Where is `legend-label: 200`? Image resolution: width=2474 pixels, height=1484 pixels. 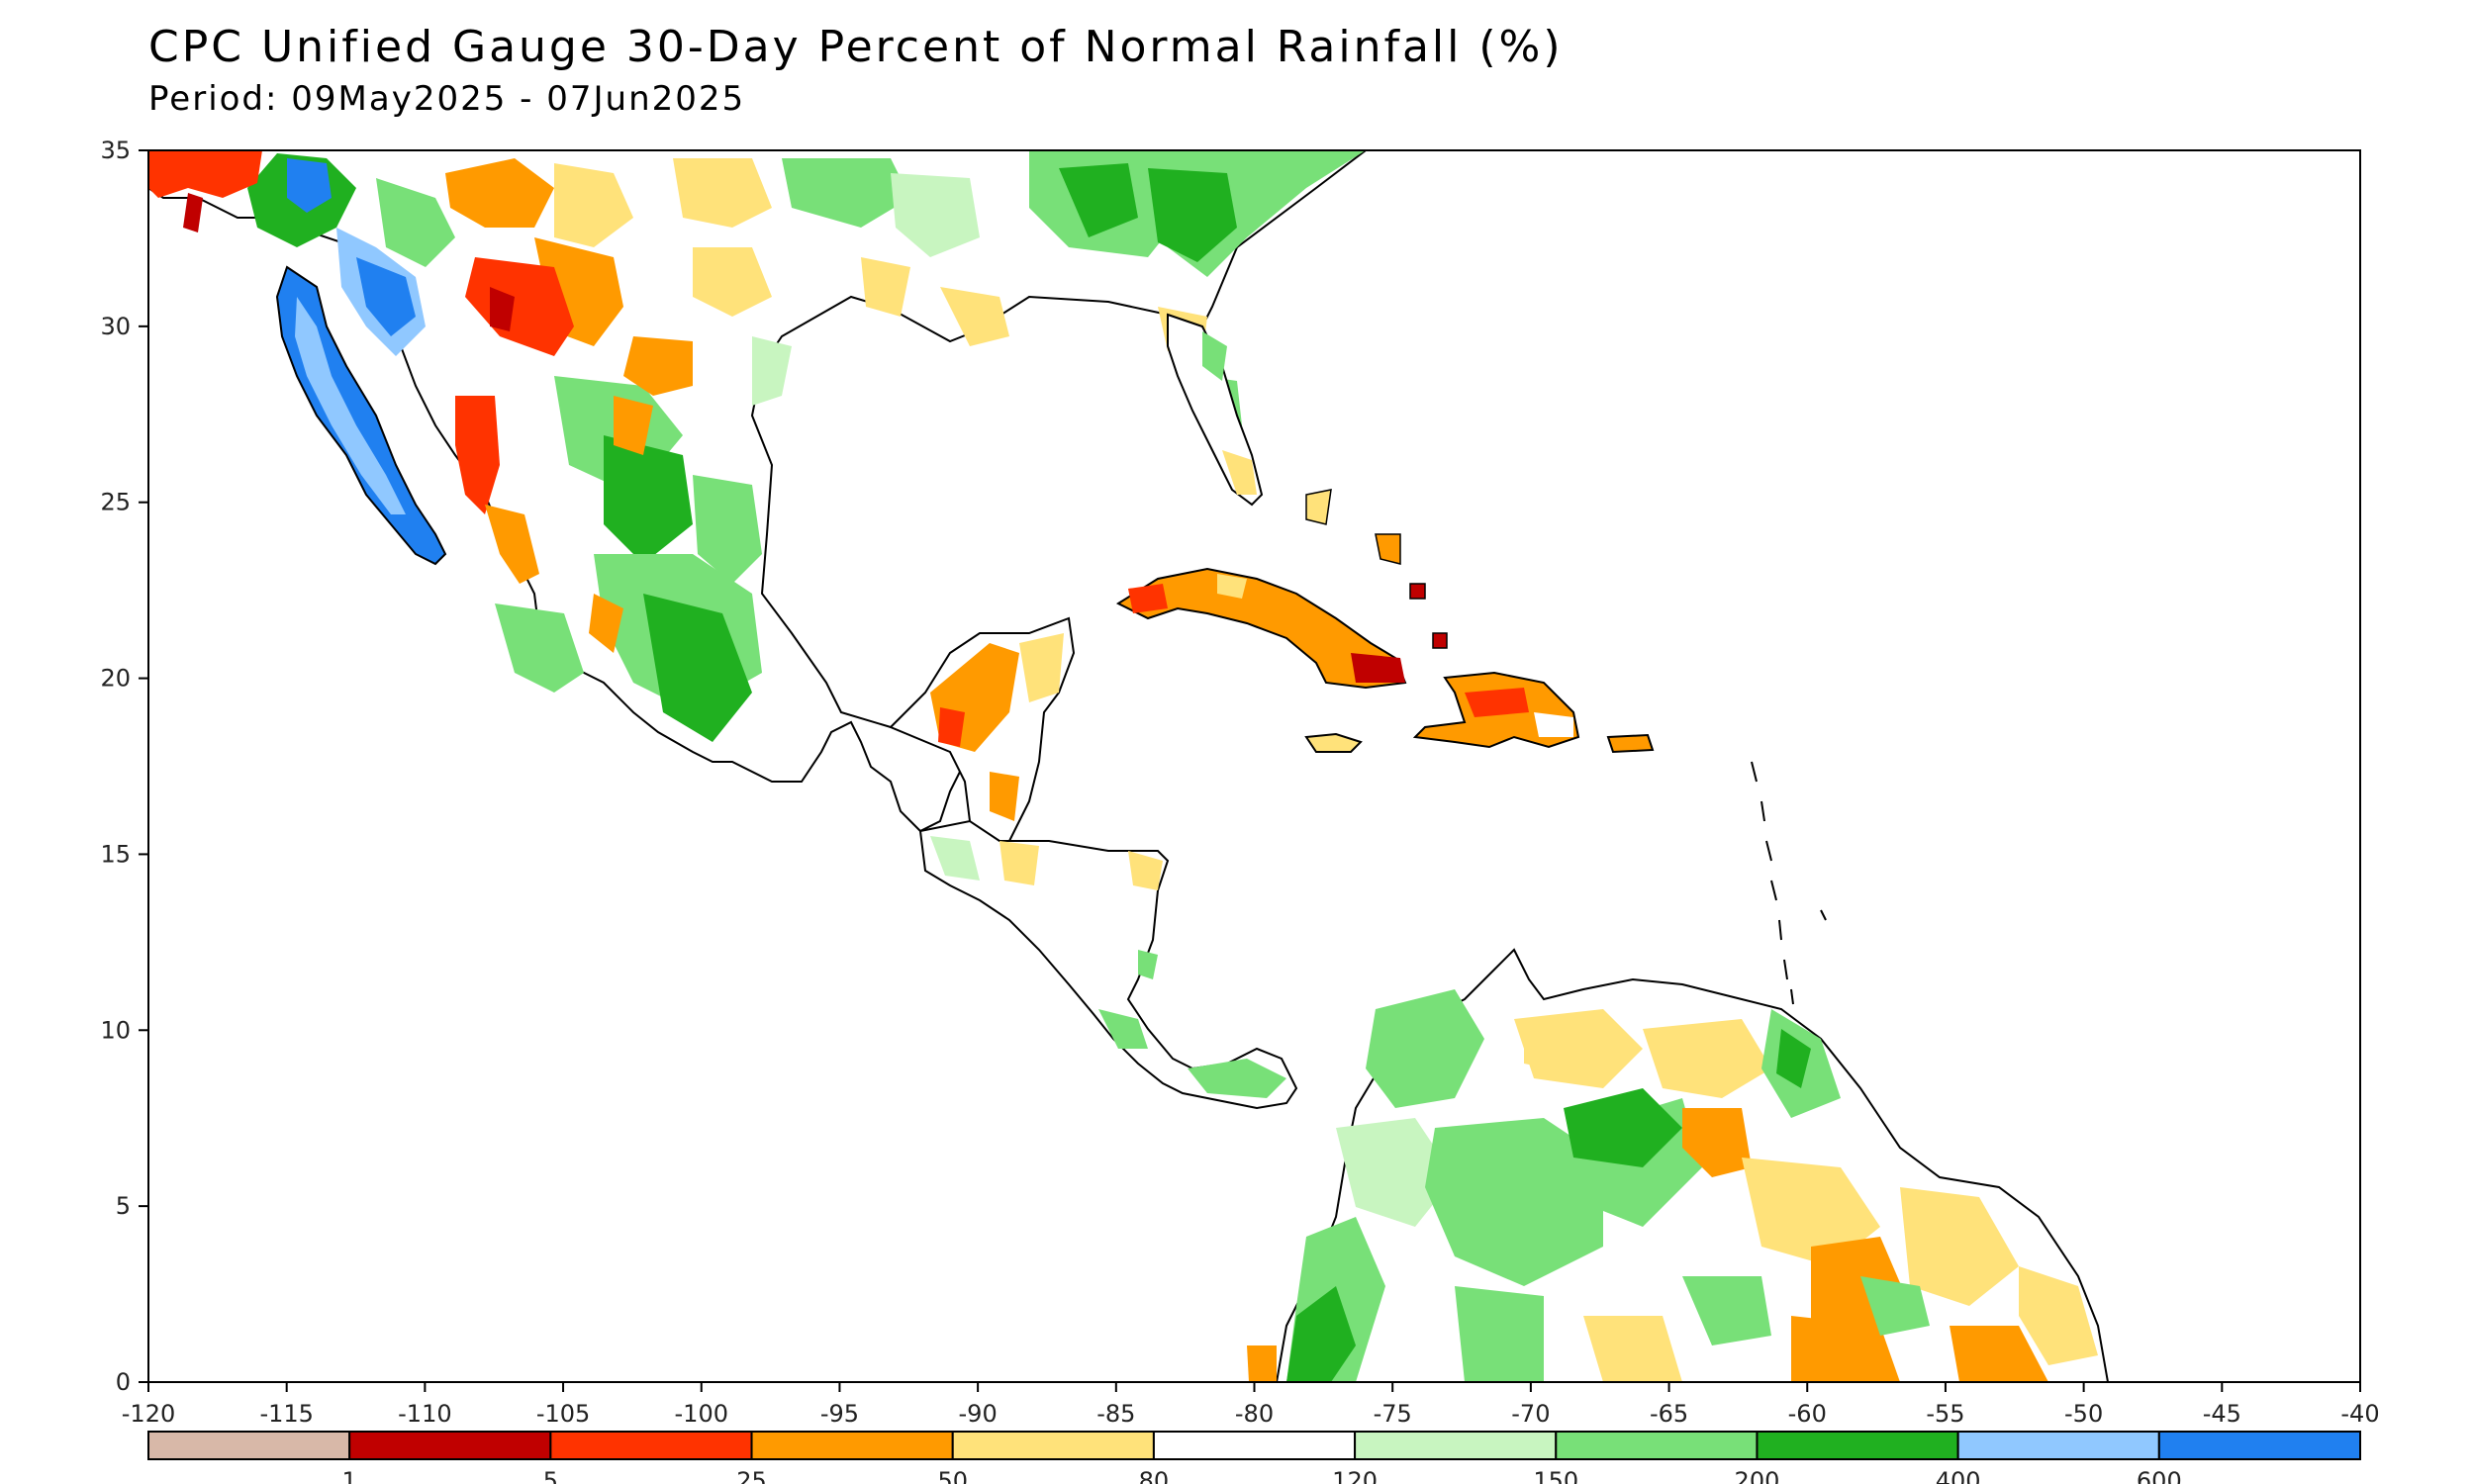 legend-label: 200 is located at coordinates (1757, 1475).